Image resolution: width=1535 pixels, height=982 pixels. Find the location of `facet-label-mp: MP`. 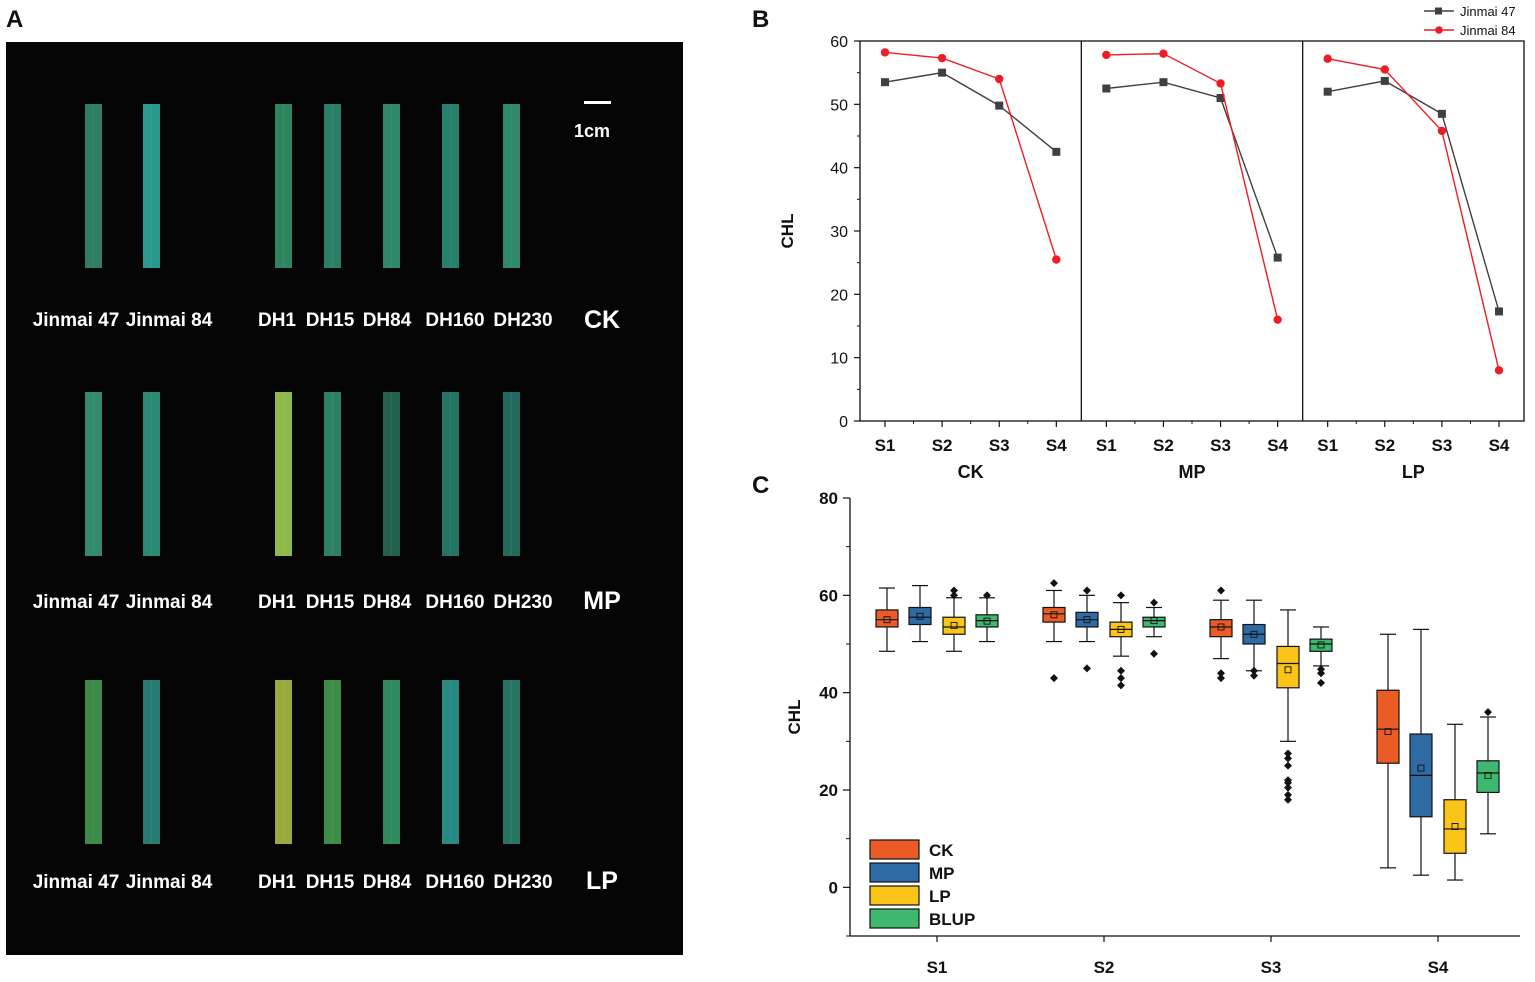

facet-label-mp: MP is located at coordinates (1192, 472).